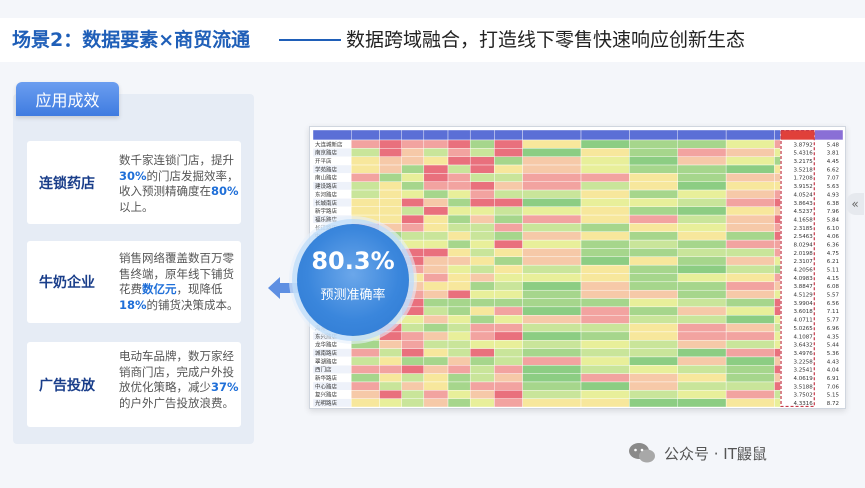 This screenshot has width=865, height=488. Describe the element at coordinates (804, 220) in the screenshot. I see `table-pred-value: 4.1658` at that location.